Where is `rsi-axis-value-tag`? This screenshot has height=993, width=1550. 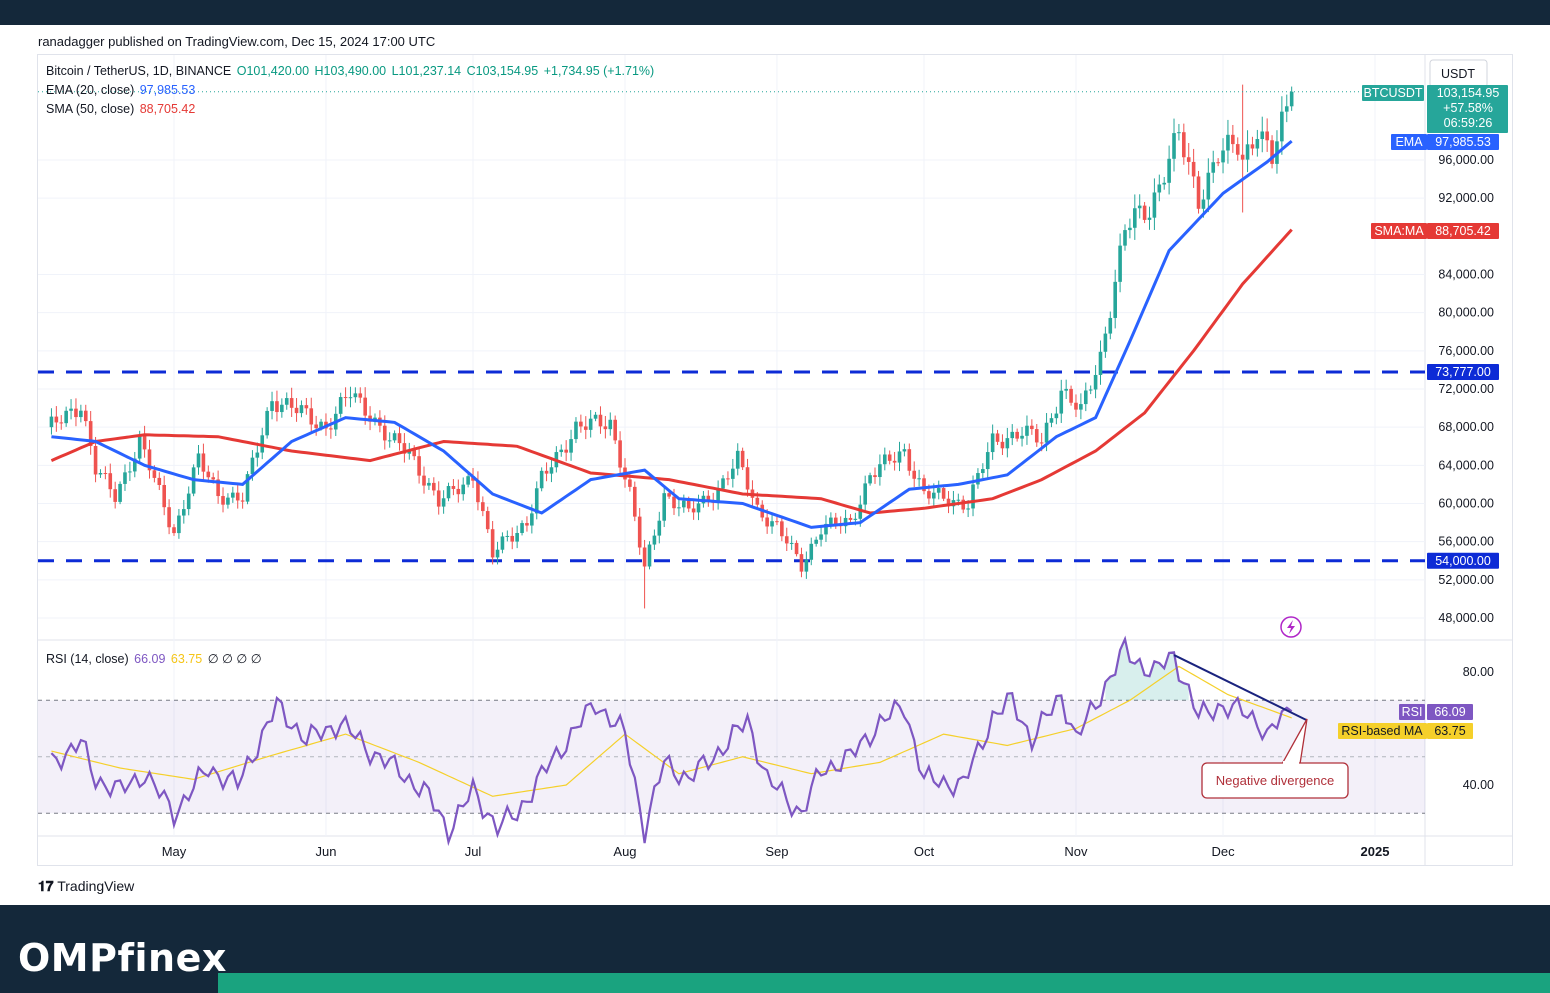 rsi-axis-value-tag is located at coordinates (1450, 712).